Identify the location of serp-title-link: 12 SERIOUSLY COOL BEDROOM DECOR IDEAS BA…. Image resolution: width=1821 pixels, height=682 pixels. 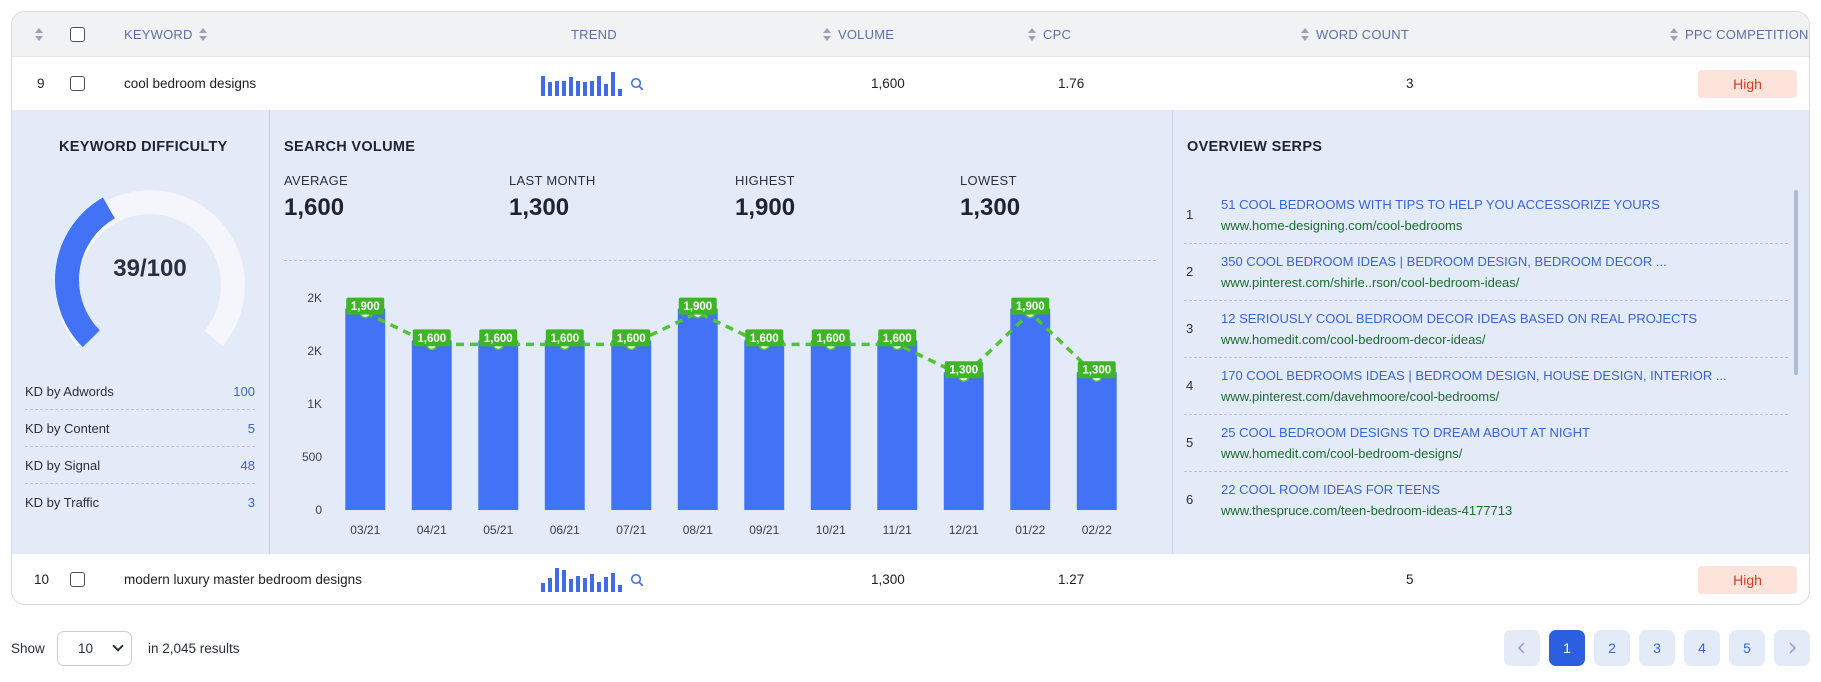
(1459, 318).